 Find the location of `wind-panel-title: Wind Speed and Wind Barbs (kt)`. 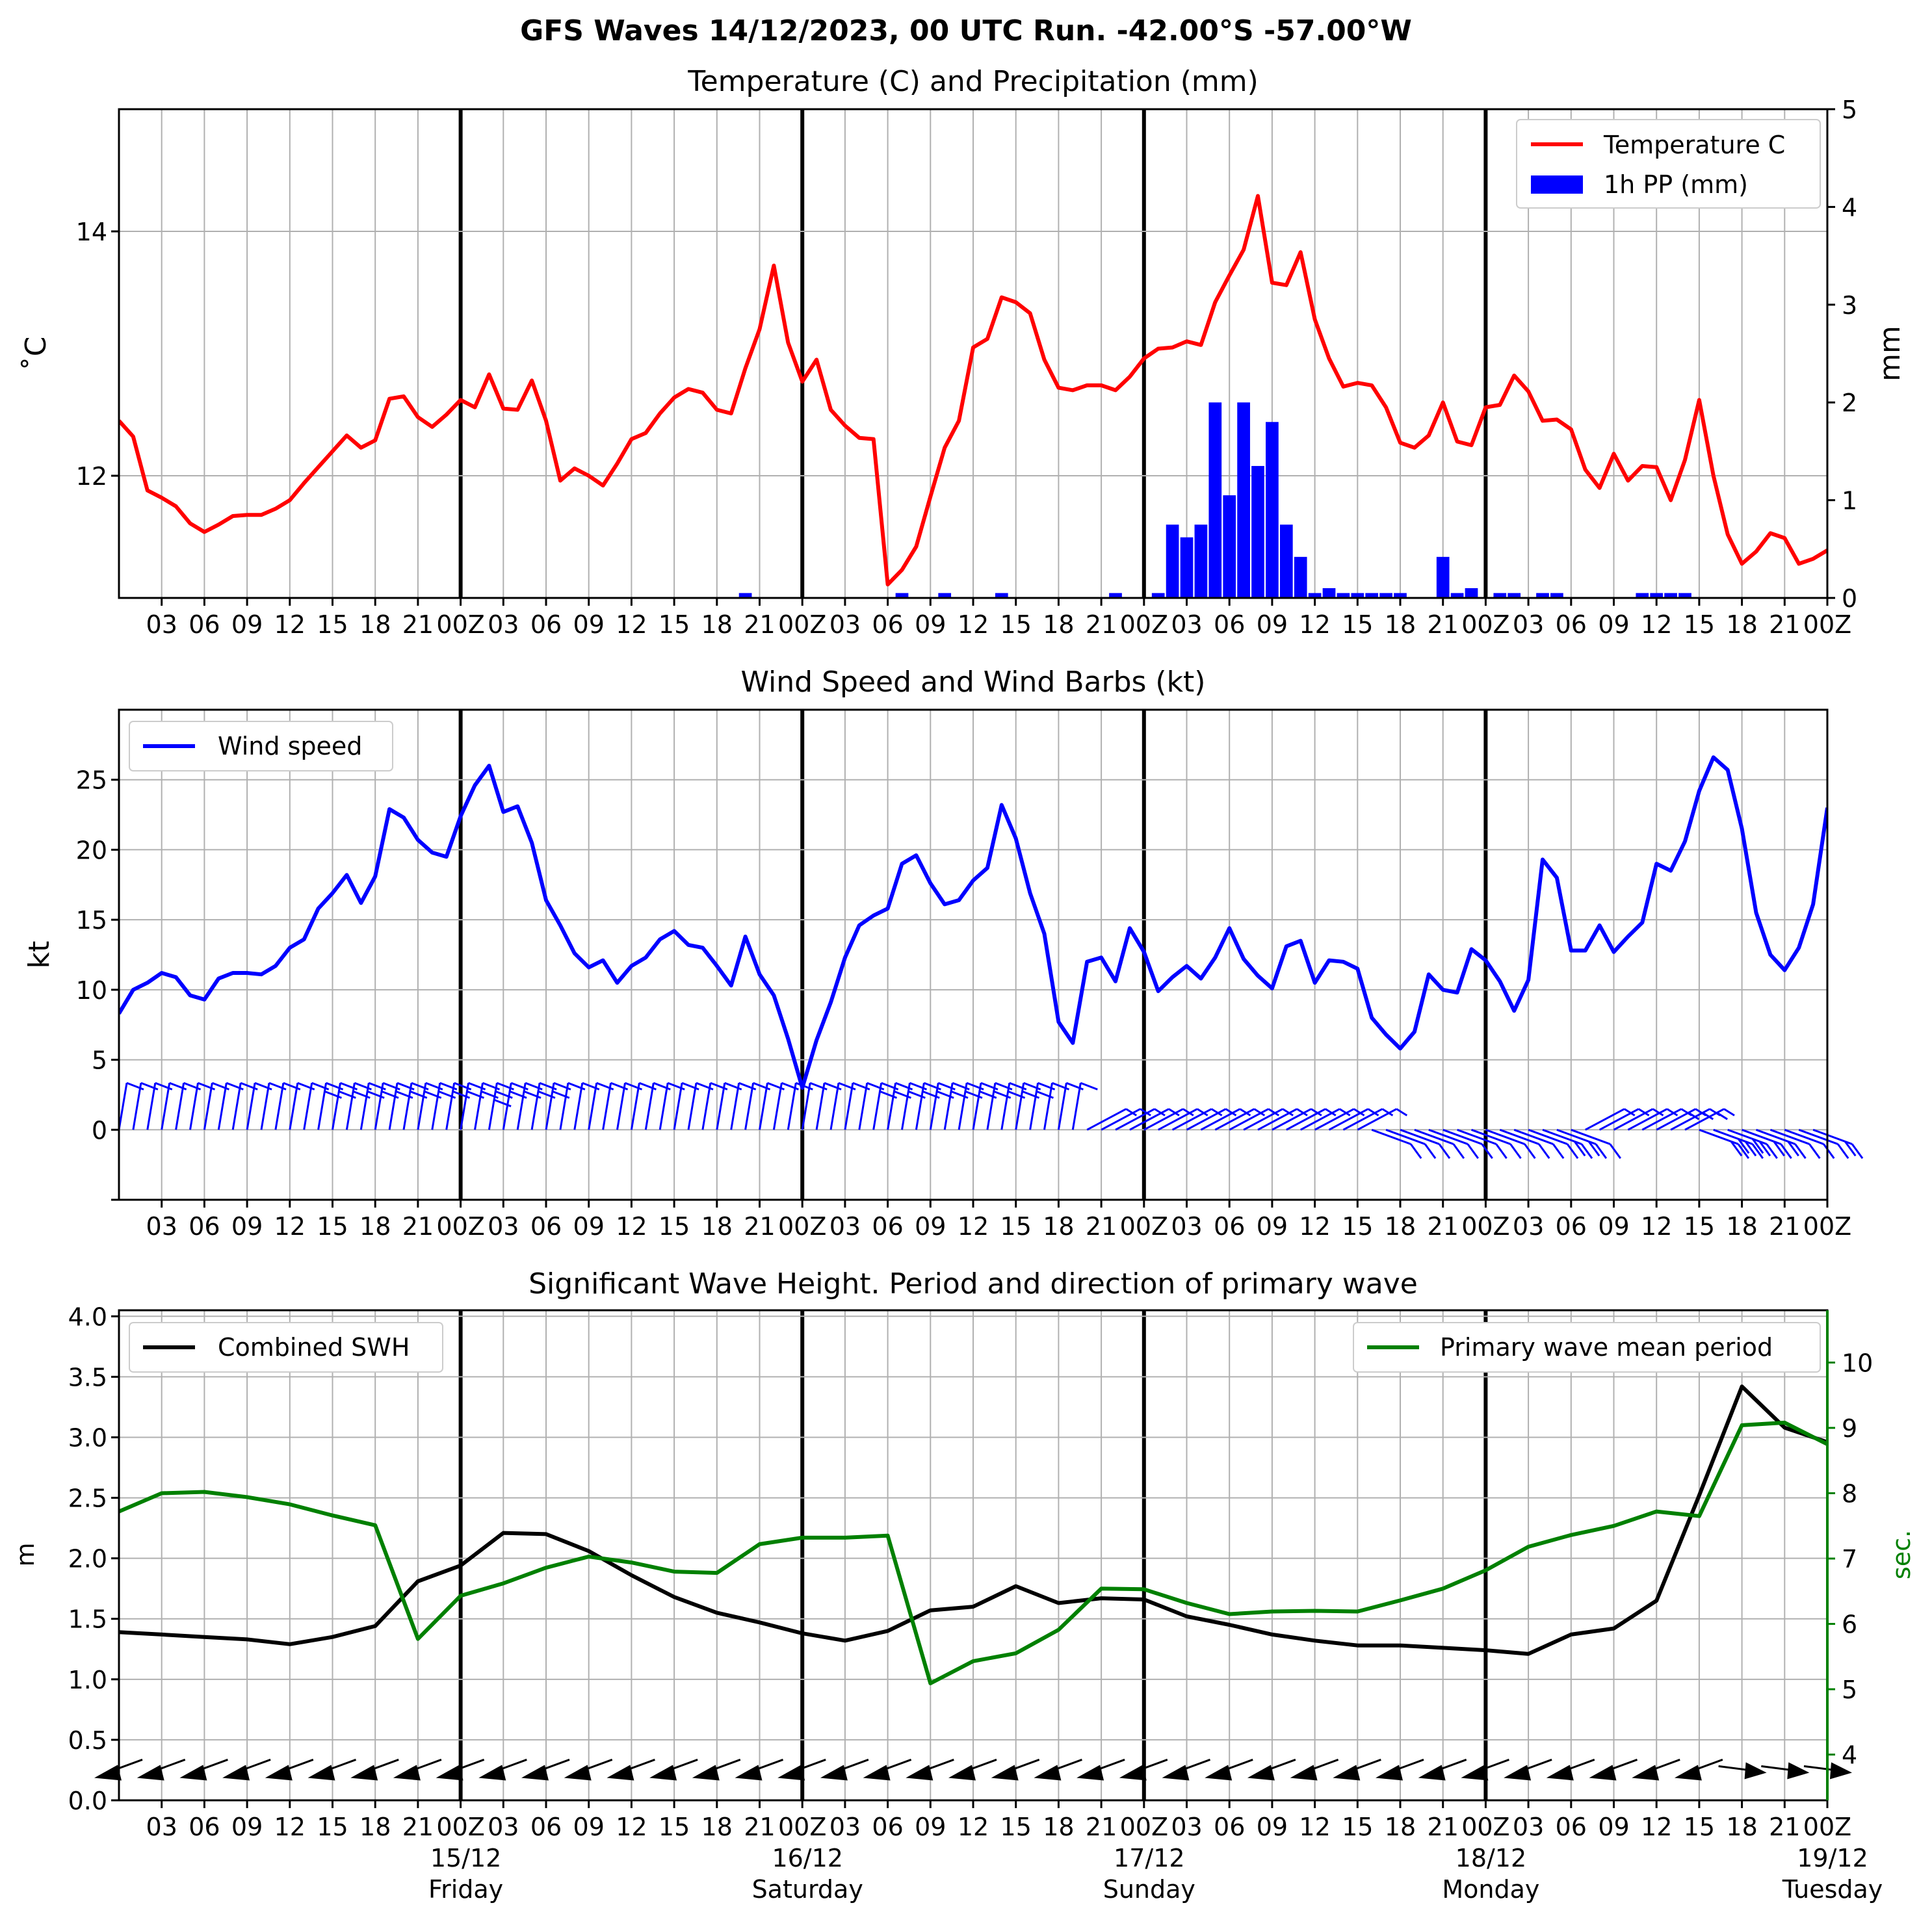

wind-panel-title: Wind Speed and Wind Barbs (kt) is located at coordinates (973, 683).